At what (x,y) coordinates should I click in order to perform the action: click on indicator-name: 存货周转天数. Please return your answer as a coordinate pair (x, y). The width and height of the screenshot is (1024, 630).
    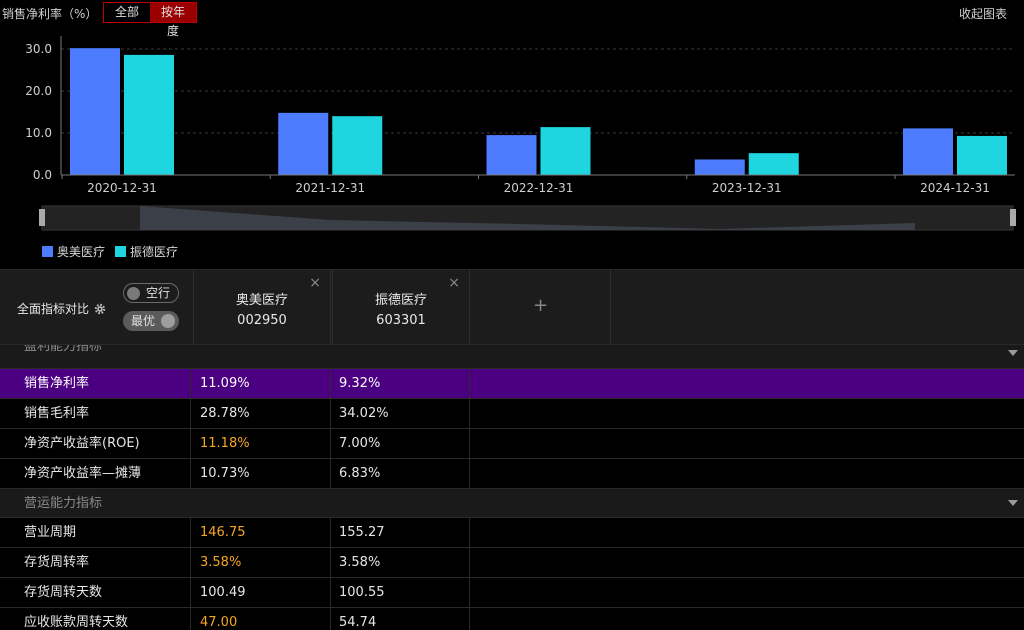
    Looking at the image, I should click on (95, 592).